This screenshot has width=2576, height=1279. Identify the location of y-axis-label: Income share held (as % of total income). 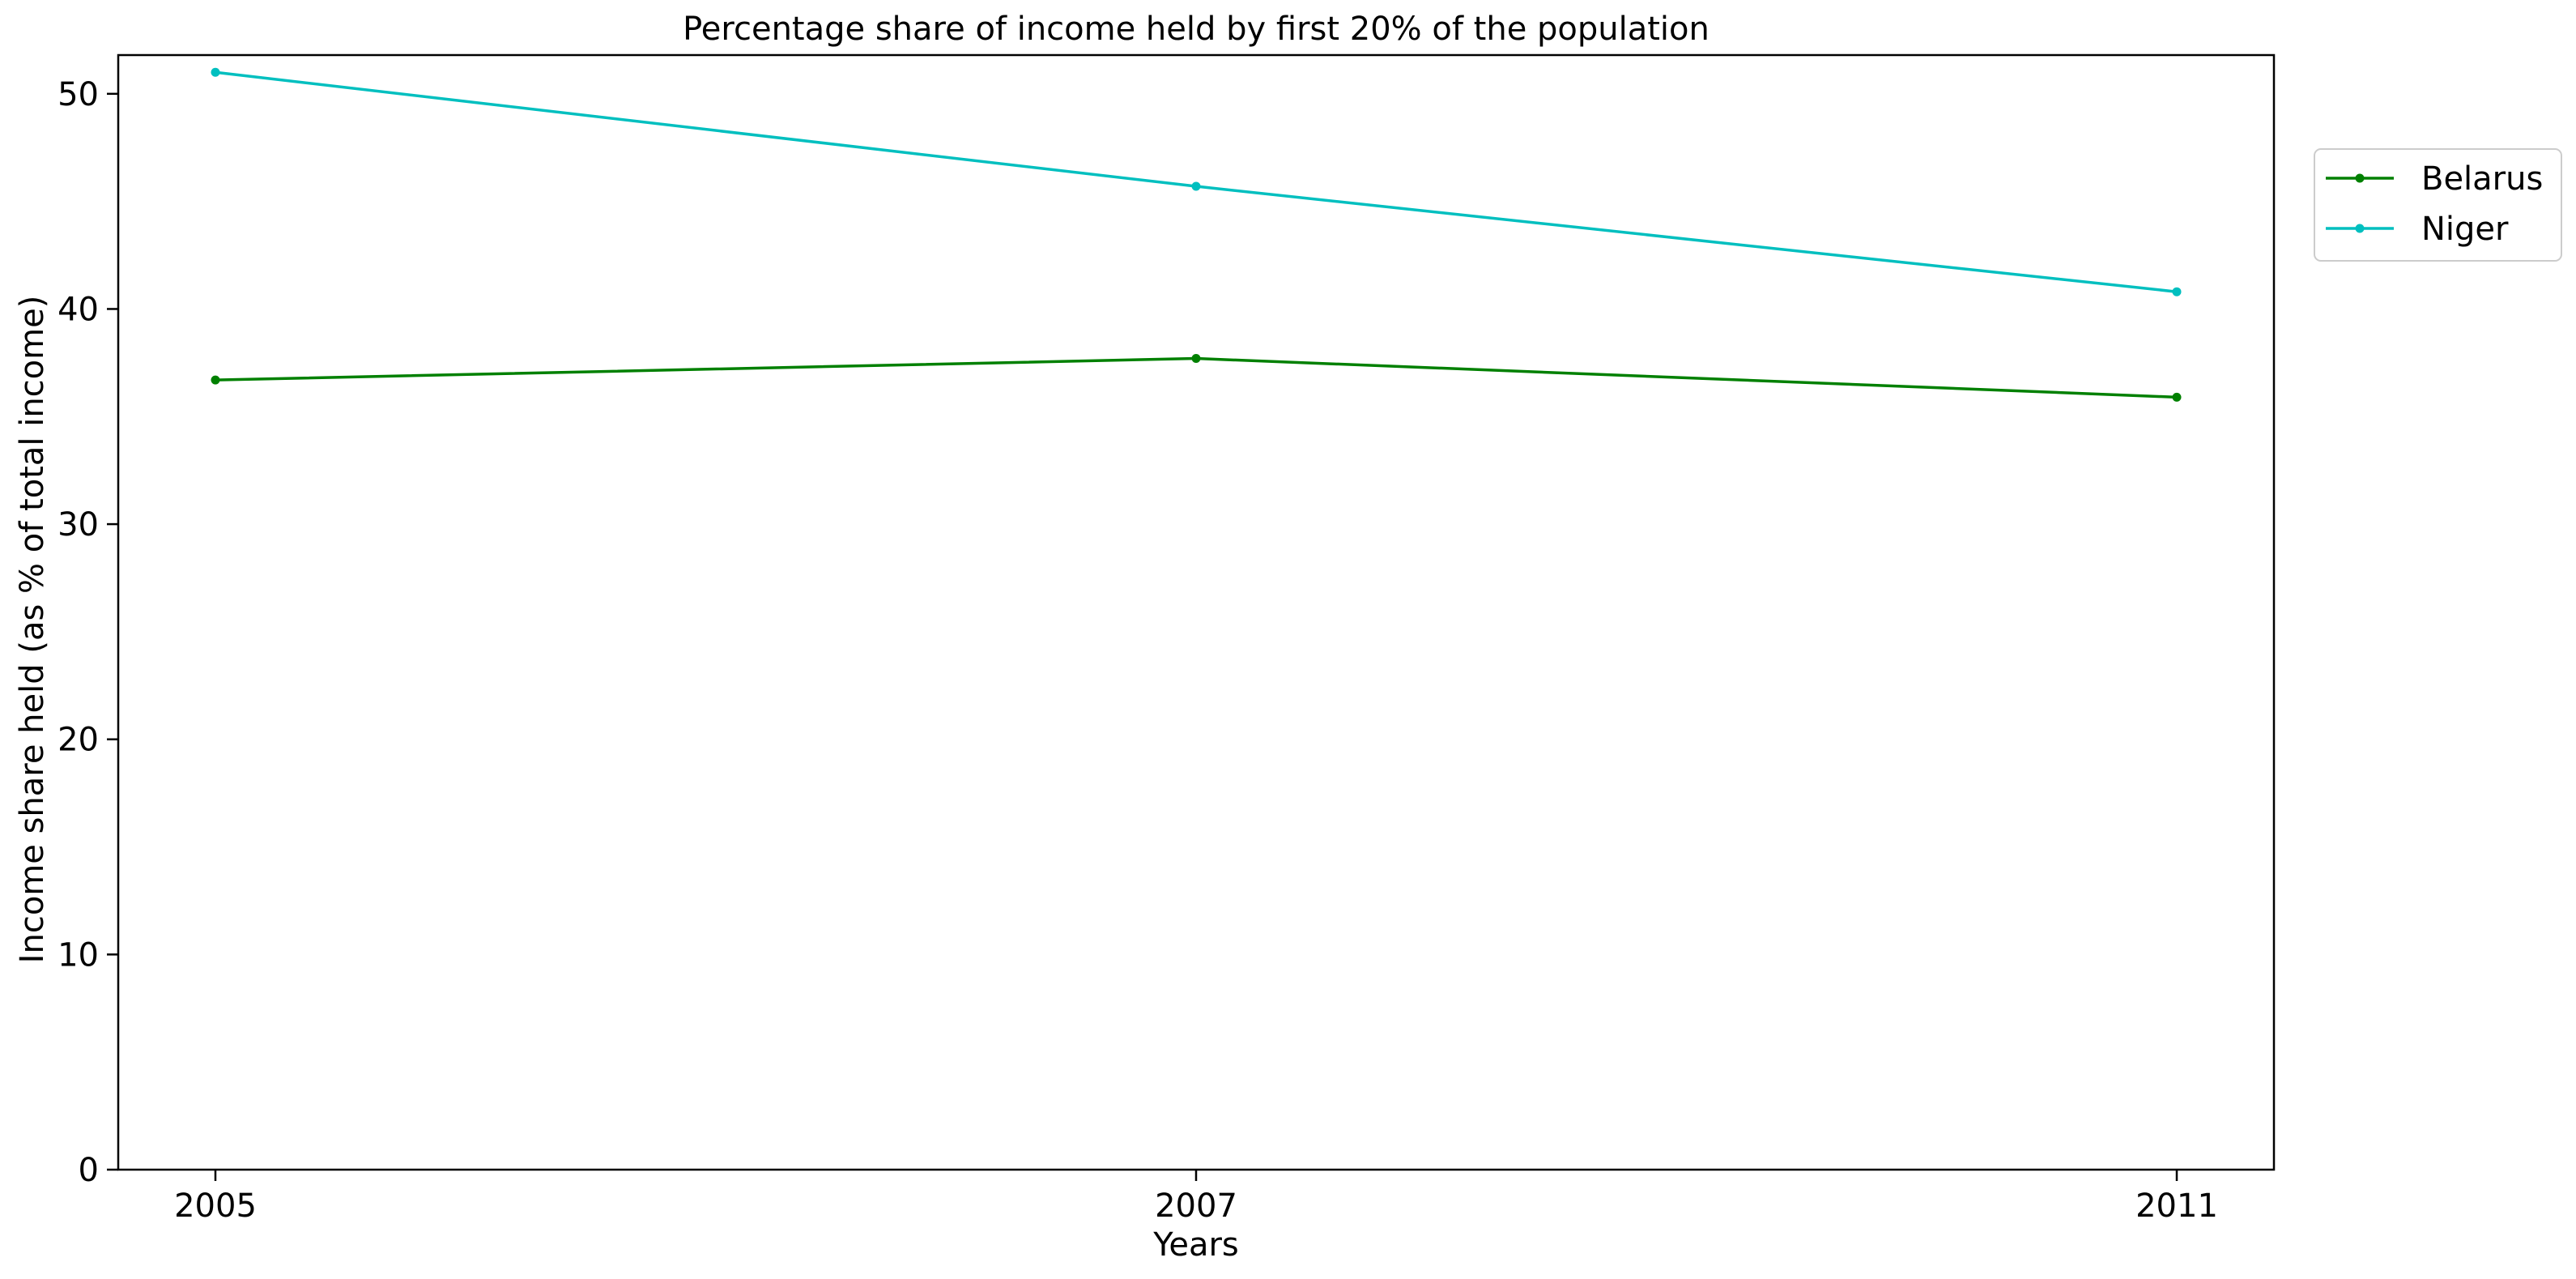
(32, 630).